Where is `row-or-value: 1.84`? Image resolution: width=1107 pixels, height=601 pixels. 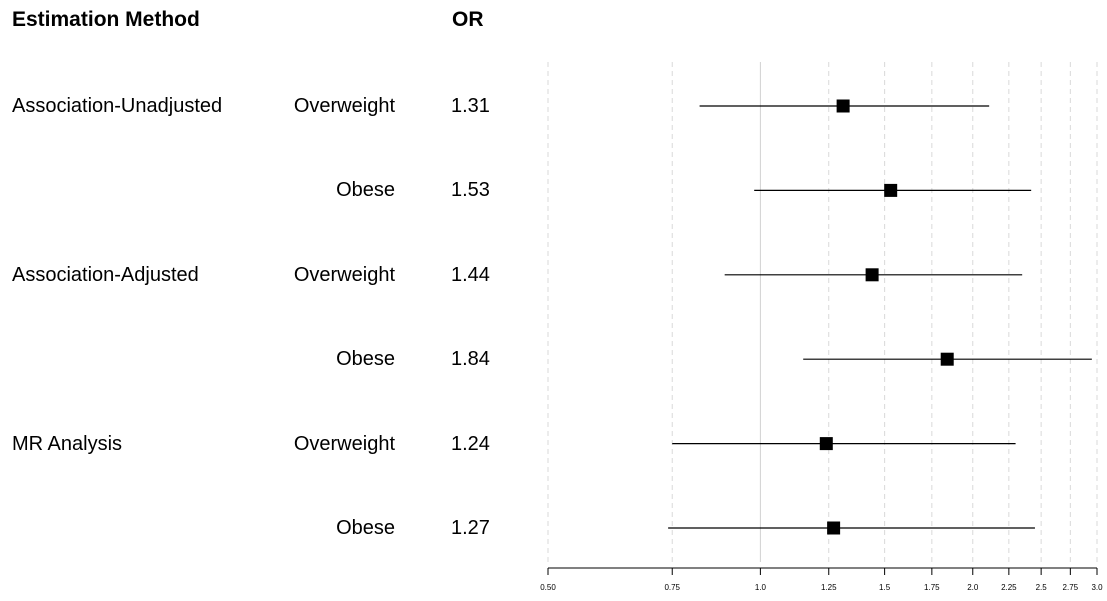 row-or-value: 1.84 is located at coordinates (470, 359).